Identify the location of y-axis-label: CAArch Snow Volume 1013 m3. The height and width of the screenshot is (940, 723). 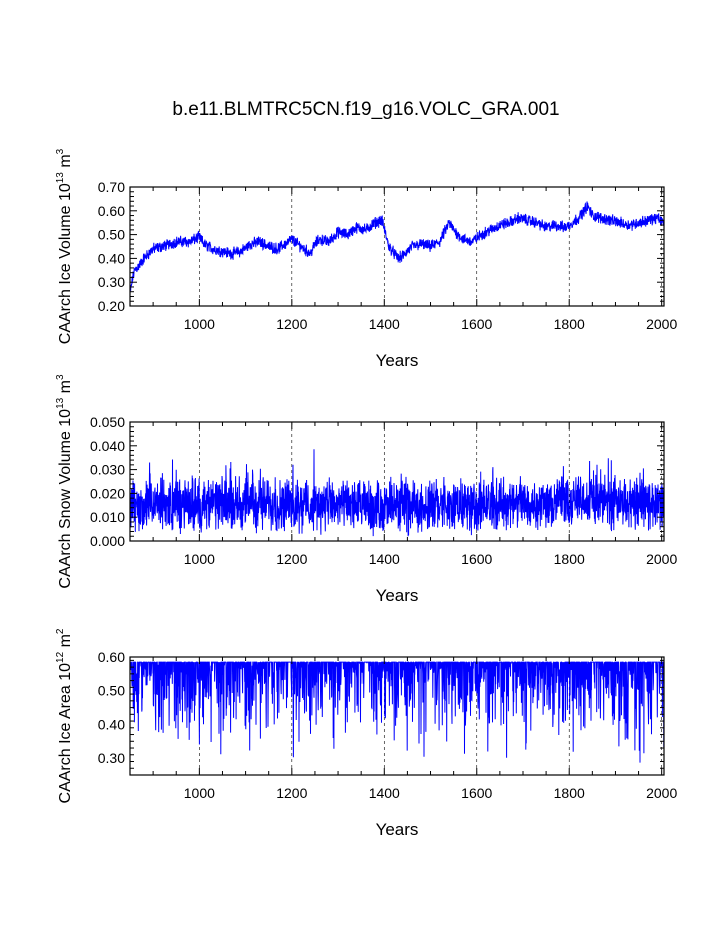
(64, 481).